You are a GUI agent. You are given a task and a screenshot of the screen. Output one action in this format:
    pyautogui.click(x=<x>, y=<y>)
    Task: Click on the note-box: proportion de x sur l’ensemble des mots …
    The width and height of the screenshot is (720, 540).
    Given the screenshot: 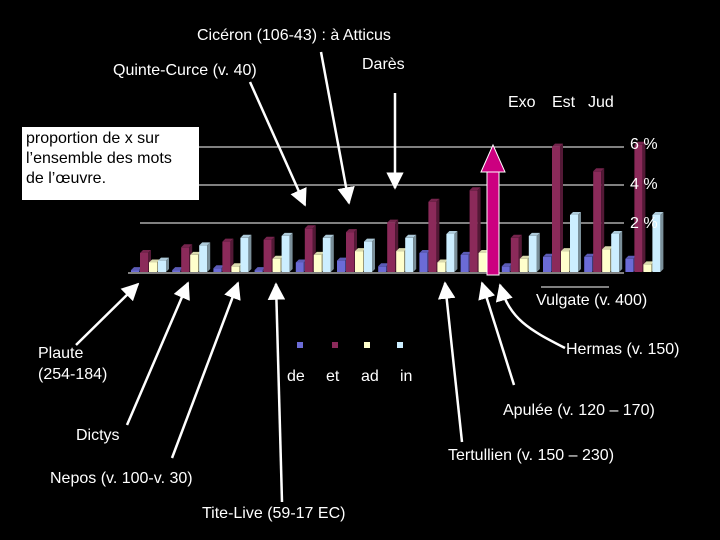 What is the action you would take?
    pyautogui.click(x=110, y=163)
    